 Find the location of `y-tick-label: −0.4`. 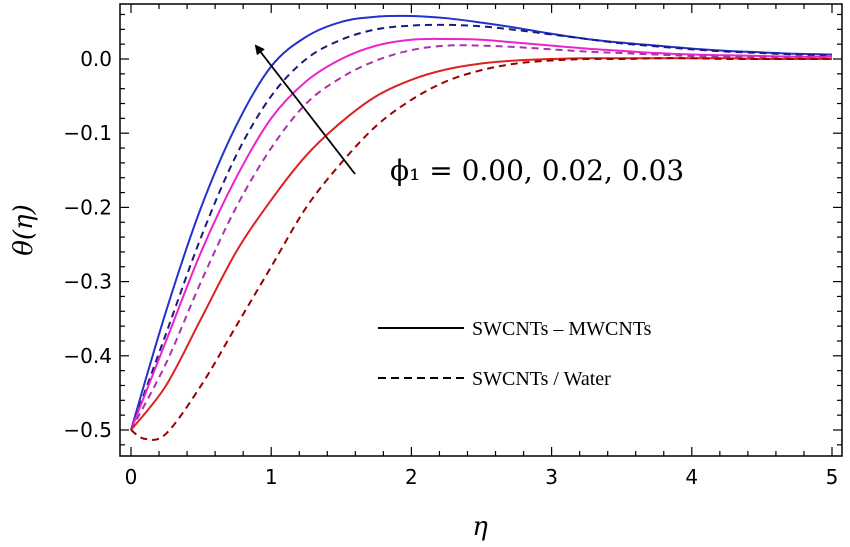

y-tick-label: −0.4 is located at coordinates (87, 356).